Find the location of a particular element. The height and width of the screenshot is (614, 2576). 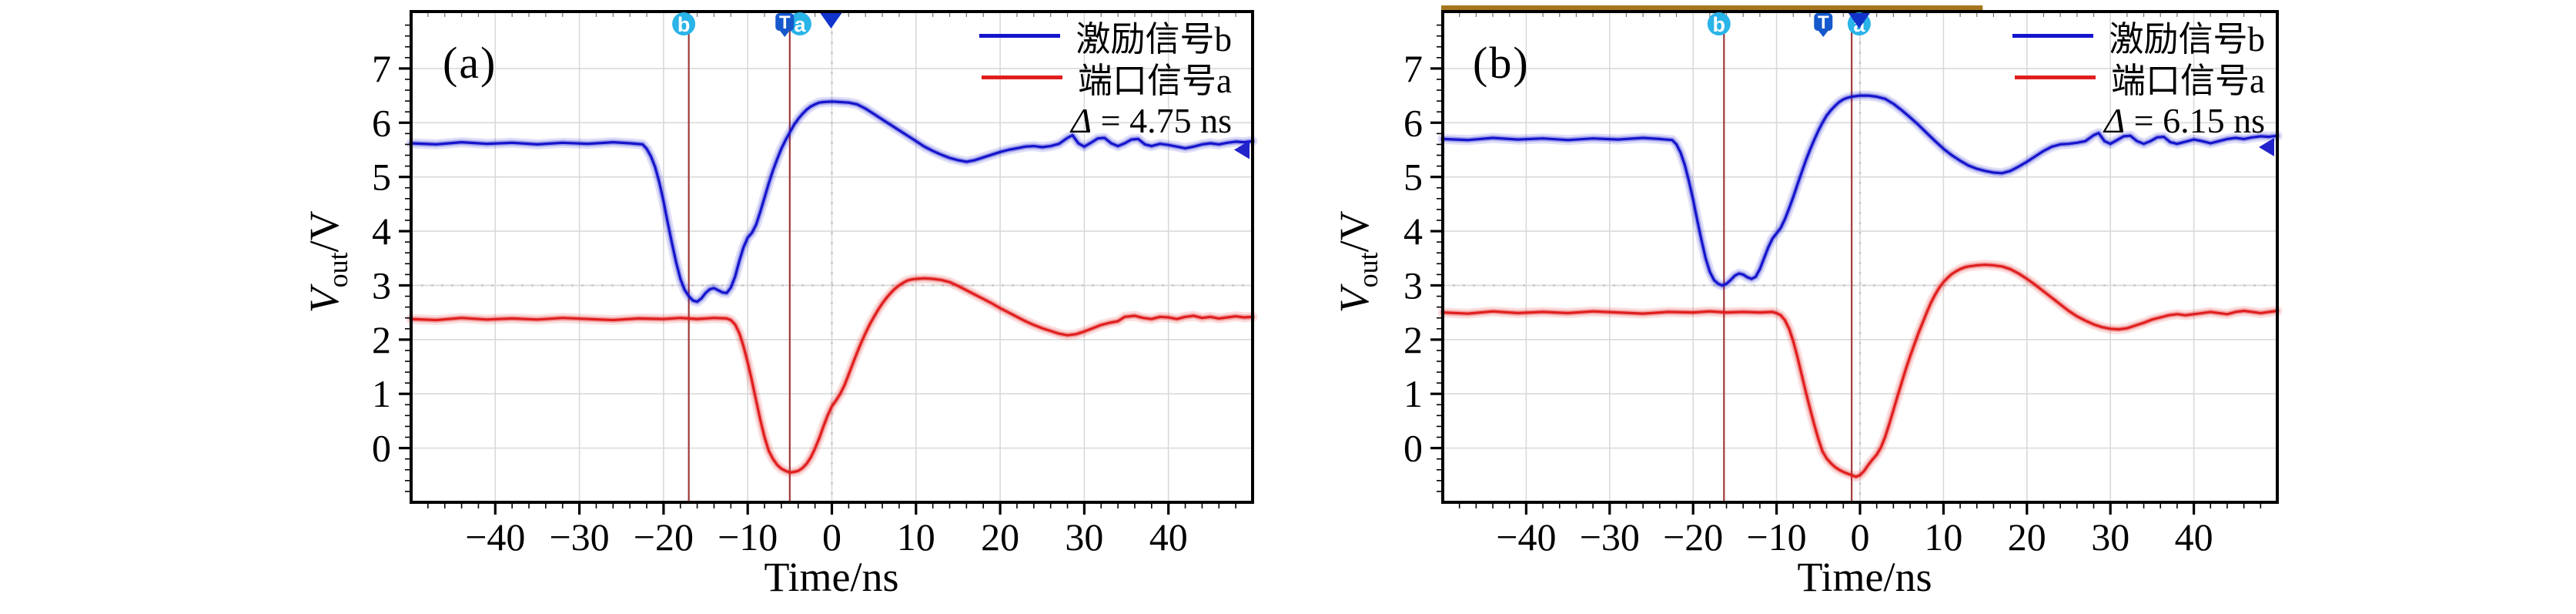

panel-a-y-axis-title: Vout/V is located at coordinates (327, 262).